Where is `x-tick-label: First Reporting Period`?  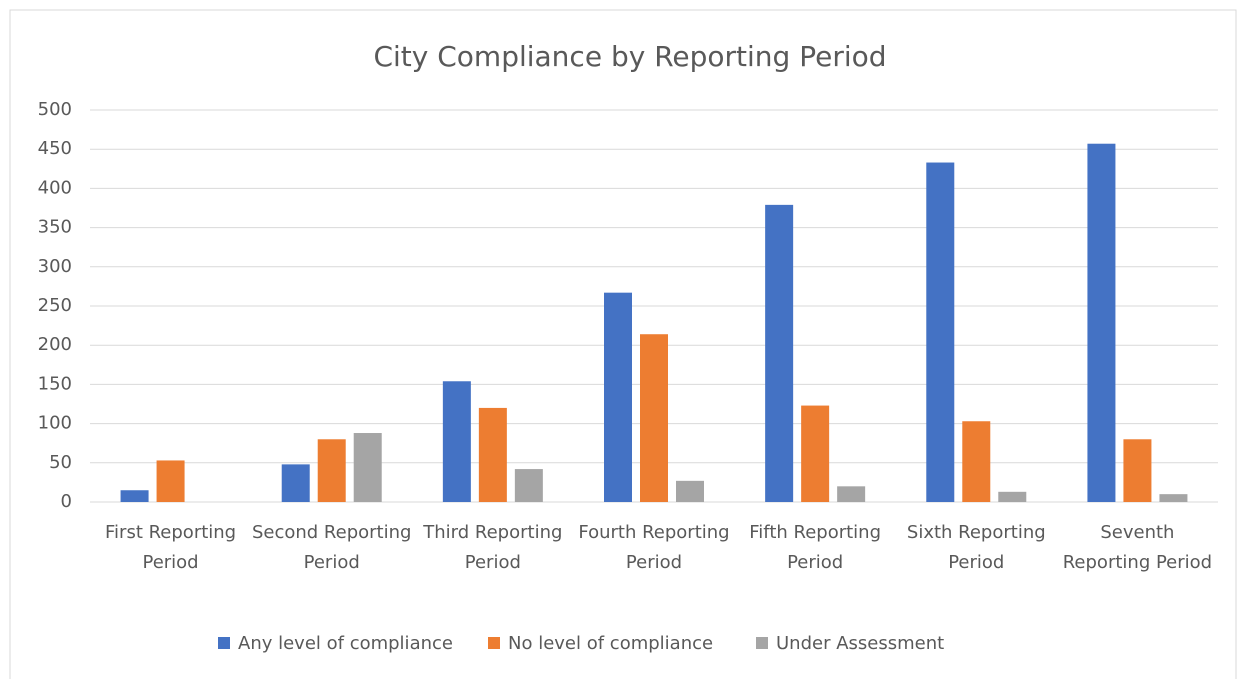
x-tick-label: First Reporting Period is located at coordinates (171, 547).